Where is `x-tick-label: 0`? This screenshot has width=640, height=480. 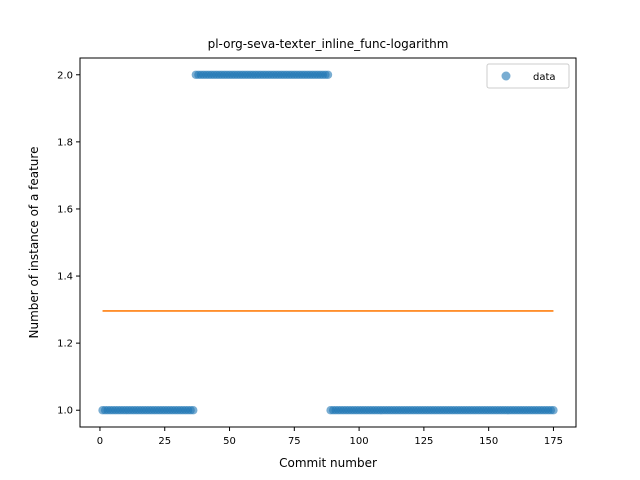 x-tick-label: 0 is located at coordinates (100, 441).